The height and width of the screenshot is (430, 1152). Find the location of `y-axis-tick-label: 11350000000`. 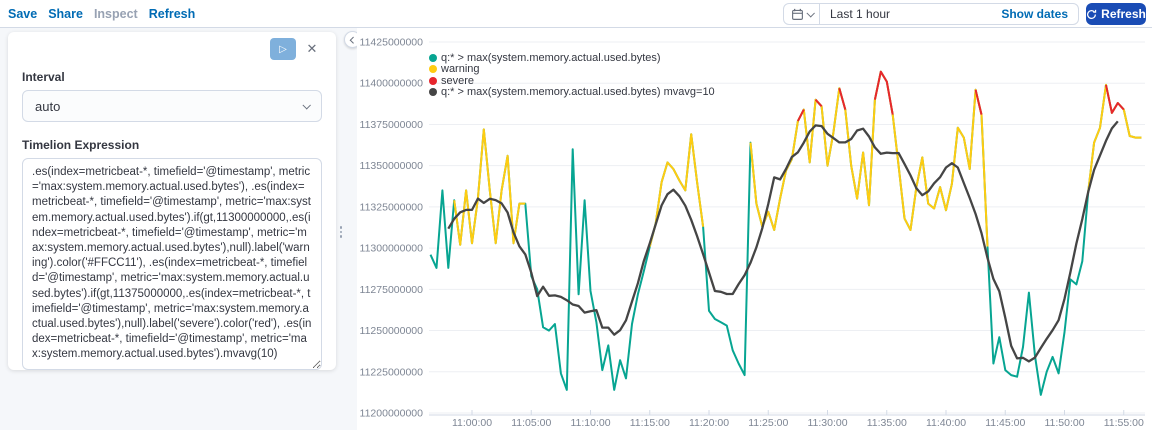

y-axis-tick-label: 11350000000 is located at coordinates (392, 166).